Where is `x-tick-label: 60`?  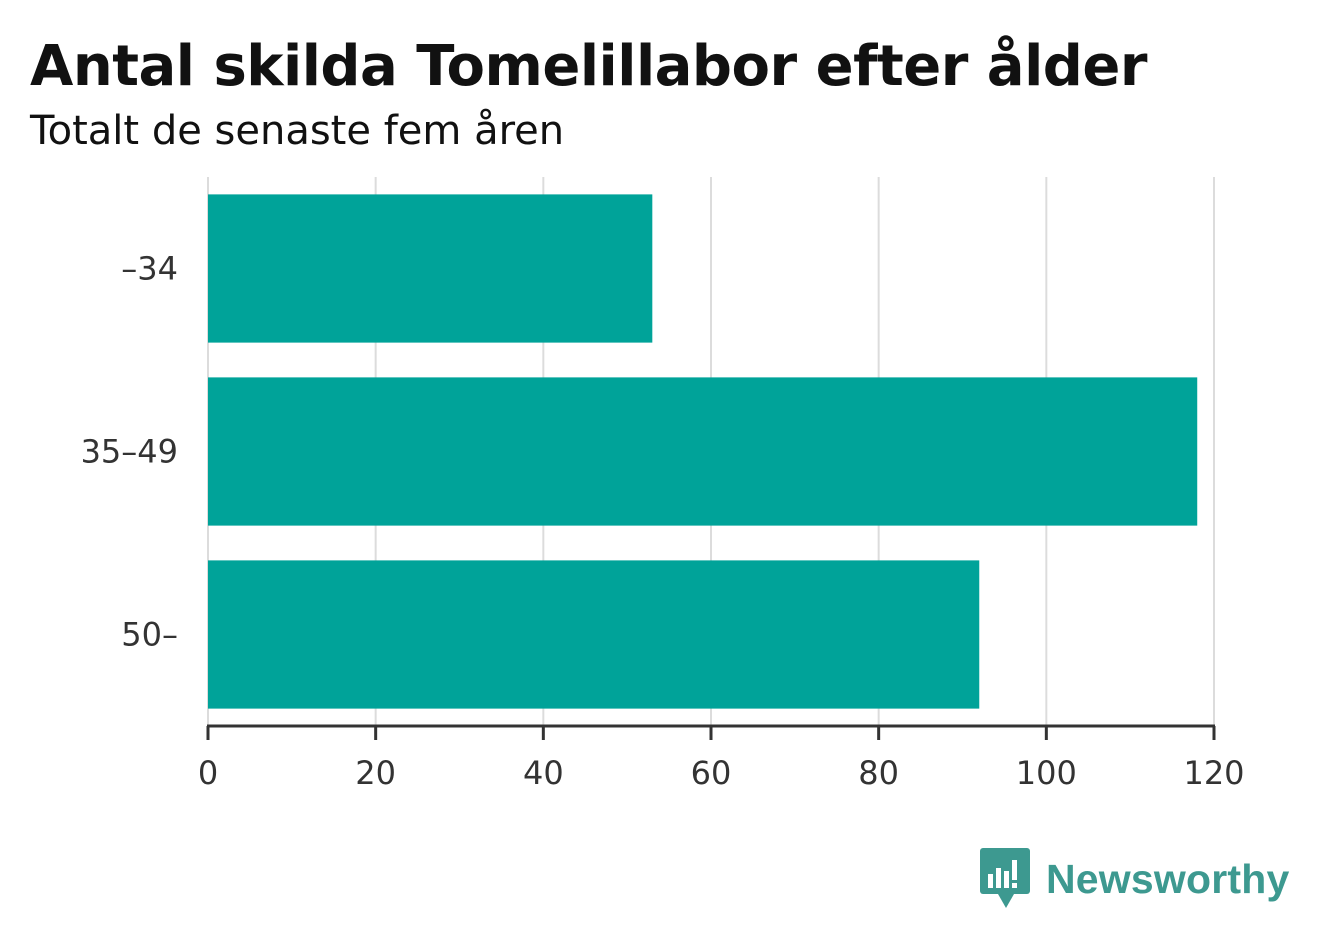
x-tick-label: 60 is located at coordinates (711, 773).